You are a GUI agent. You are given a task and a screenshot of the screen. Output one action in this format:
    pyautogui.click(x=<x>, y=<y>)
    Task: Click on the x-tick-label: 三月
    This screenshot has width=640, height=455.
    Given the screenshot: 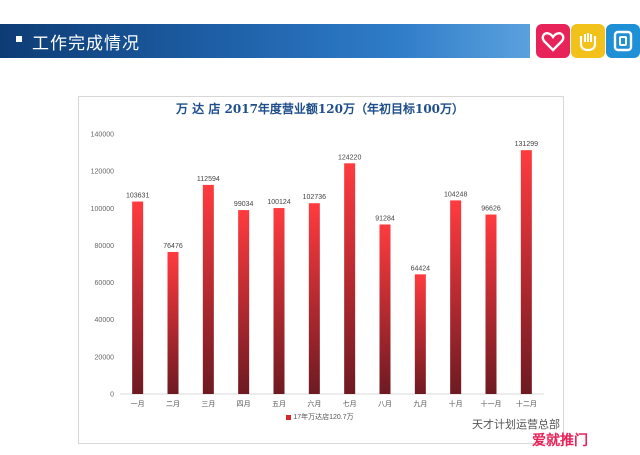 What is the action you would take?
    pyautogui.click(x=208, y=404)
    